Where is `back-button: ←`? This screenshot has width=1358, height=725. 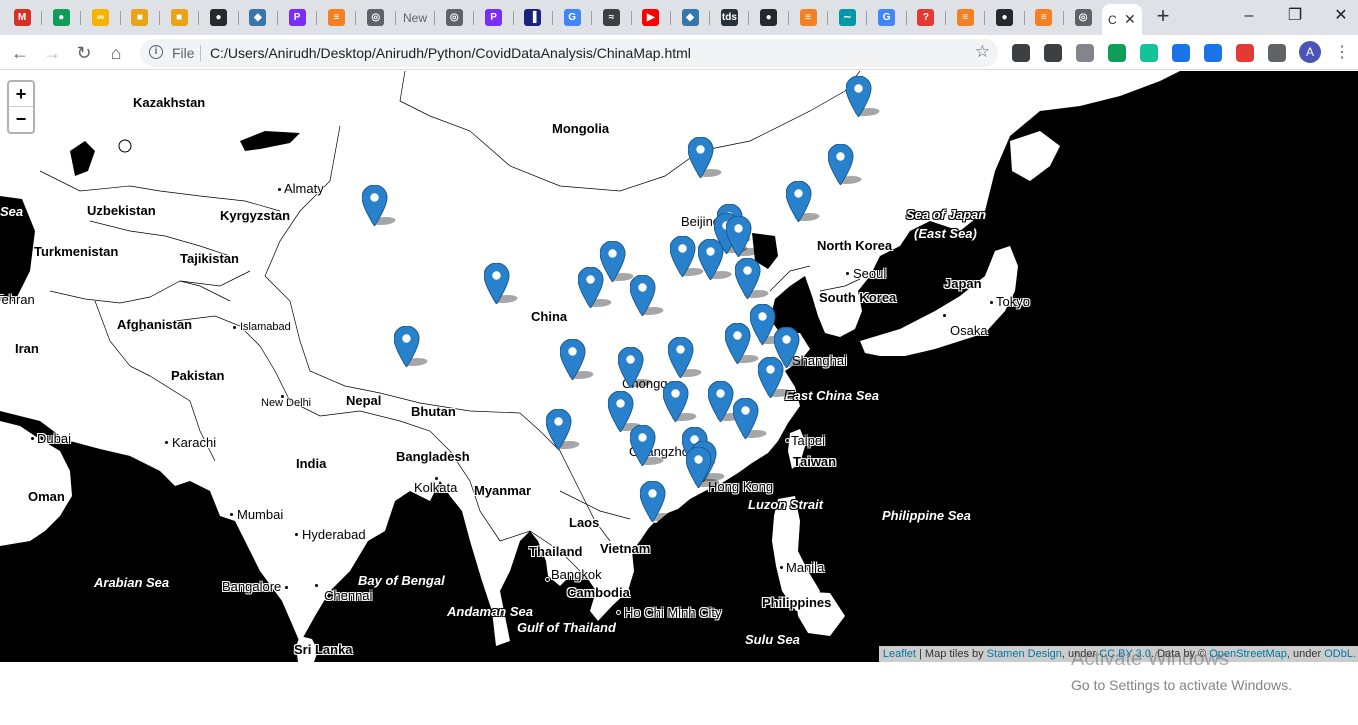 back-button: ← is located at coordinates (20, 53).